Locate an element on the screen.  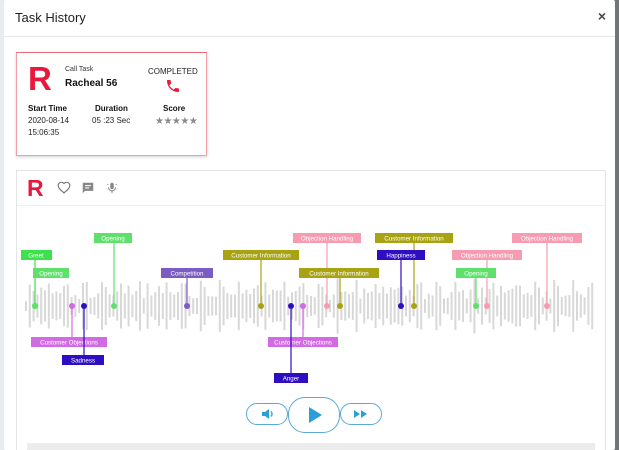
tag-marker: Competition is located at coordinates (187, 288).